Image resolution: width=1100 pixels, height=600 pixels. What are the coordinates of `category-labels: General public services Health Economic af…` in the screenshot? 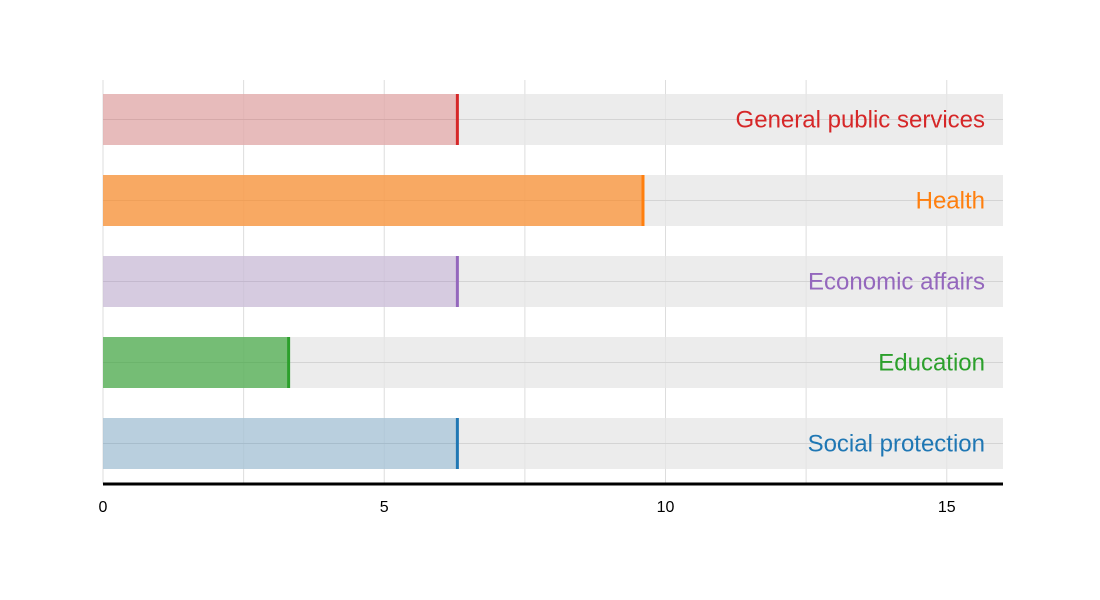 It's located at (860, 282).